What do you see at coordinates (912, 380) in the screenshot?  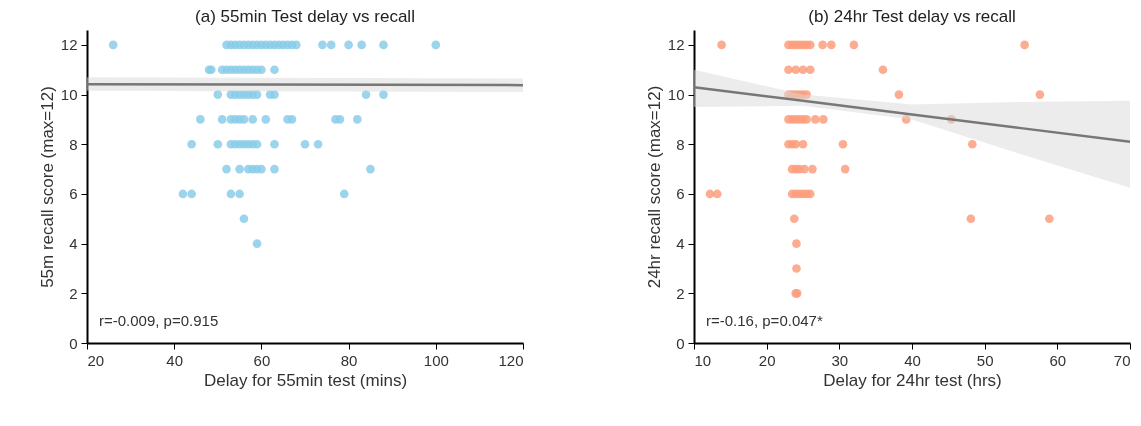 I see `x-axis-title: Delay for 24hr test (hrs)` at bounding box center [912, 380].